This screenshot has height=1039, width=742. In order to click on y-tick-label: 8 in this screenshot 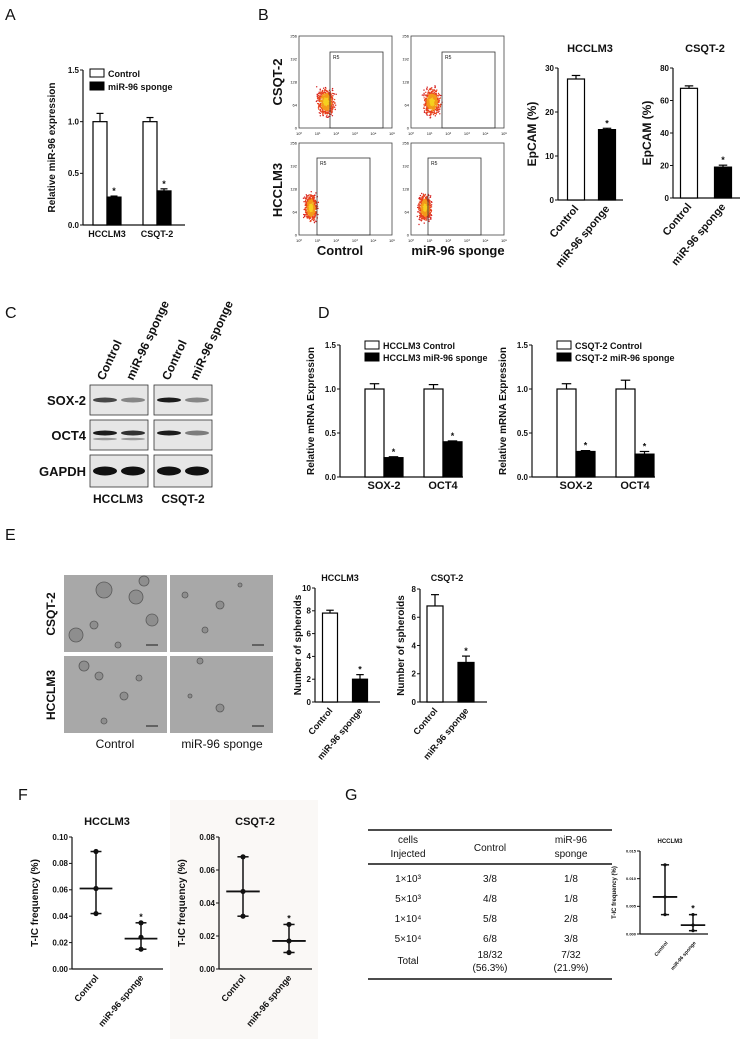, I will do `click(414, 589)`.